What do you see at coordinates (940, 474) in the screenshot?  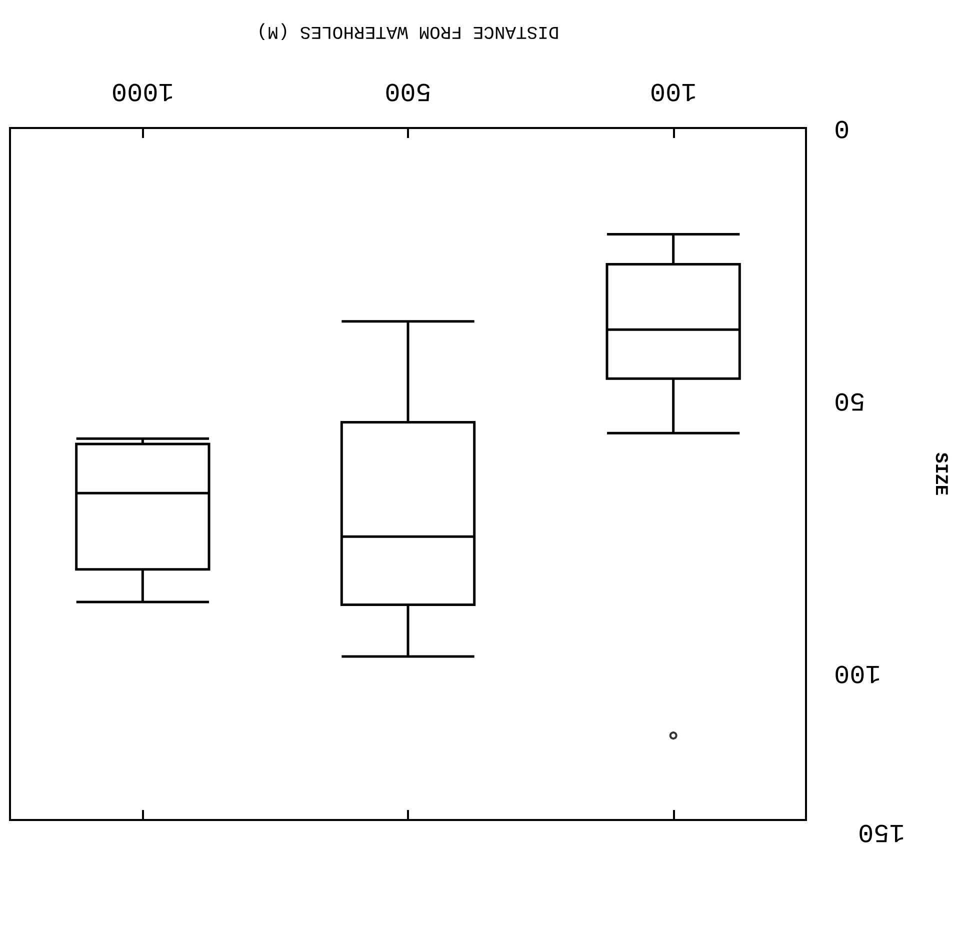 I see `y-axis-title: SIZE` at bounding box center [940, 474].